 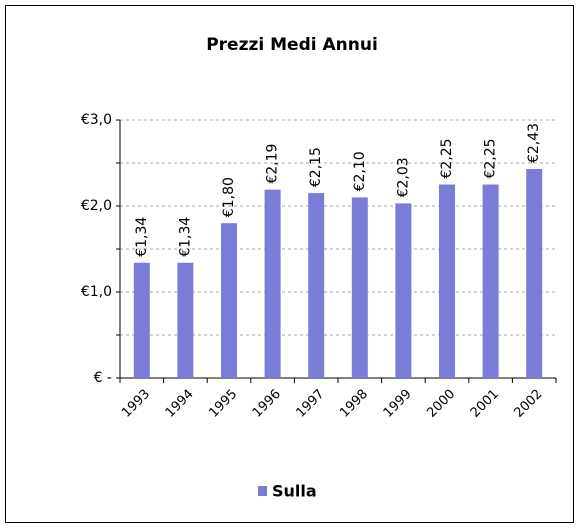 What do you see at coordinates (273, 164) in the screenshot?
I see `data-label: €2,19` at bounding box center [273, 164].